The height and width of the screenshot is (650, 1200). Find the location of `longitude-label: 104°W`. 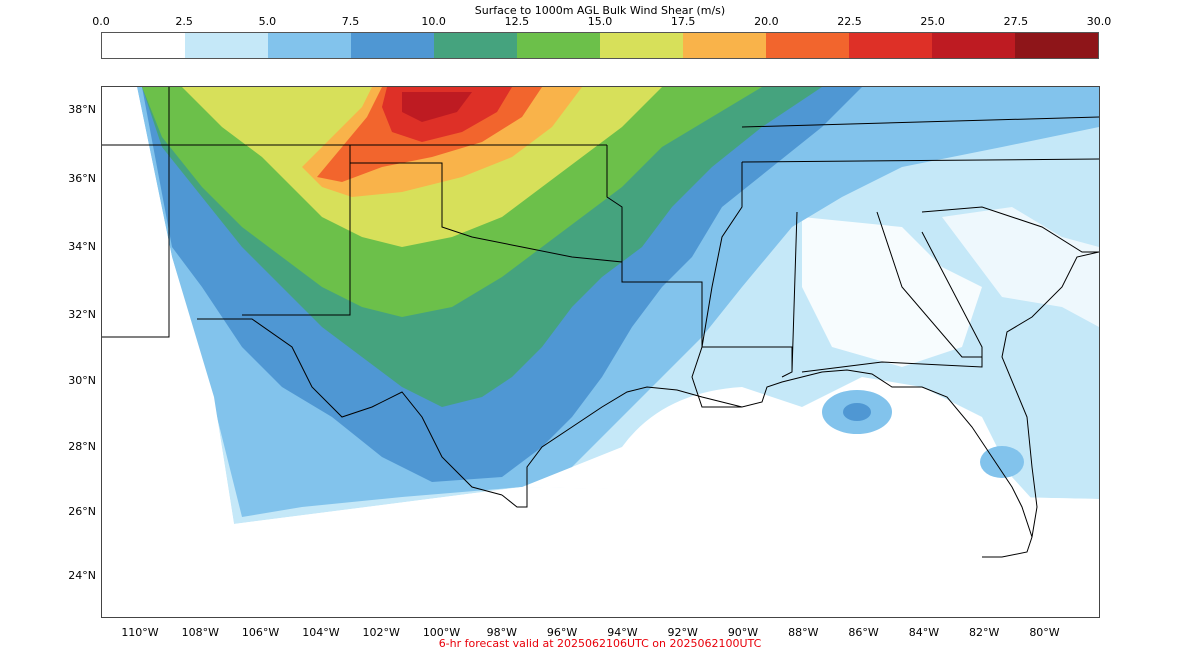

longitude-label: 104°W is located at coordinates (321, 632).